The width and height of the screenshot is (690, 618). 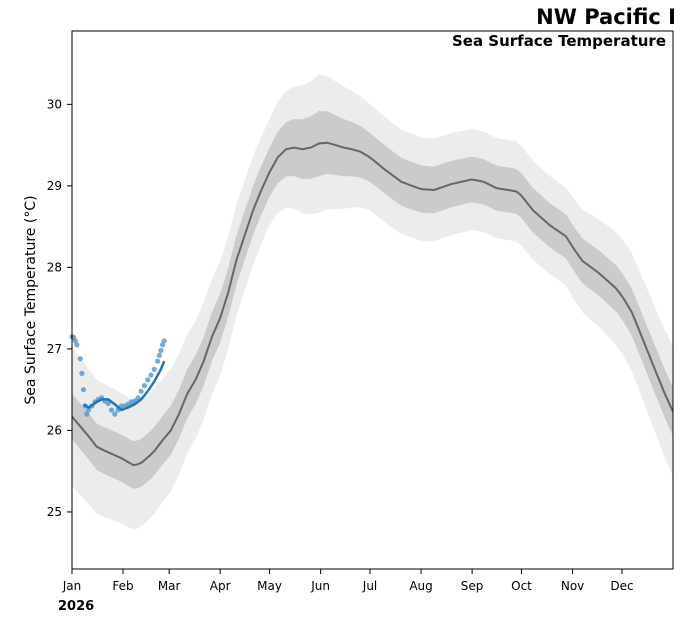 What do you see at coordinates (54, 430) in the screenshot?
I see `y-tick-label: 26` at bounding box center [54, 430].